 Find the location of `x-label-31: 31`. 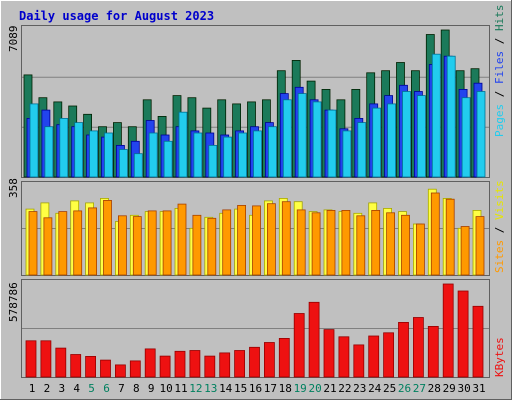

x-label-31: 31 is located at coordinates (478, 388).